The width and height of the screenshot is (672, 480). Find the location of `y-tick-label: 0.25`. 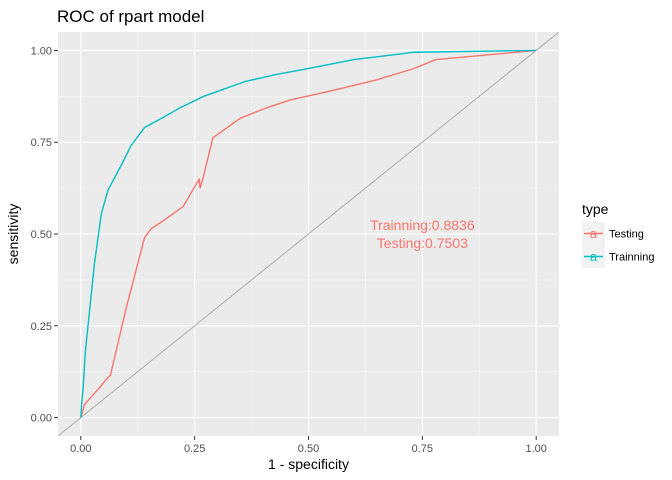

y-tick-label: 0.25 is located at coordinates (41, 327).